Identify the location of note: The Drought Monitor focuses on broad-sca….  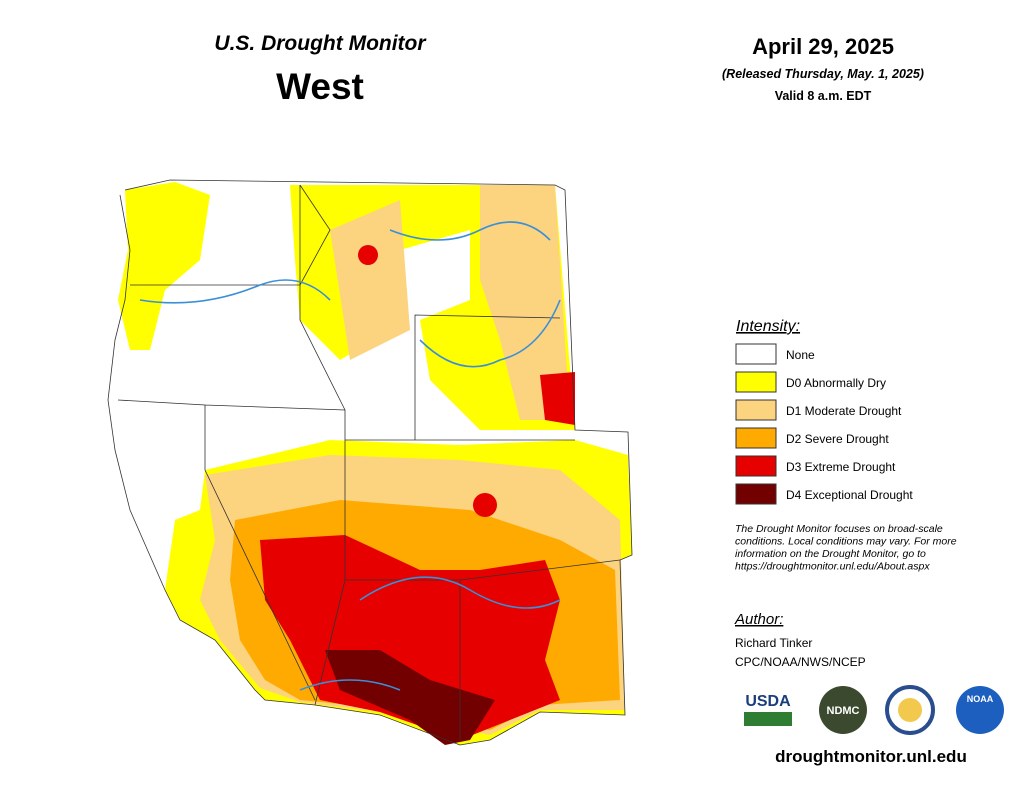
(846, 548).